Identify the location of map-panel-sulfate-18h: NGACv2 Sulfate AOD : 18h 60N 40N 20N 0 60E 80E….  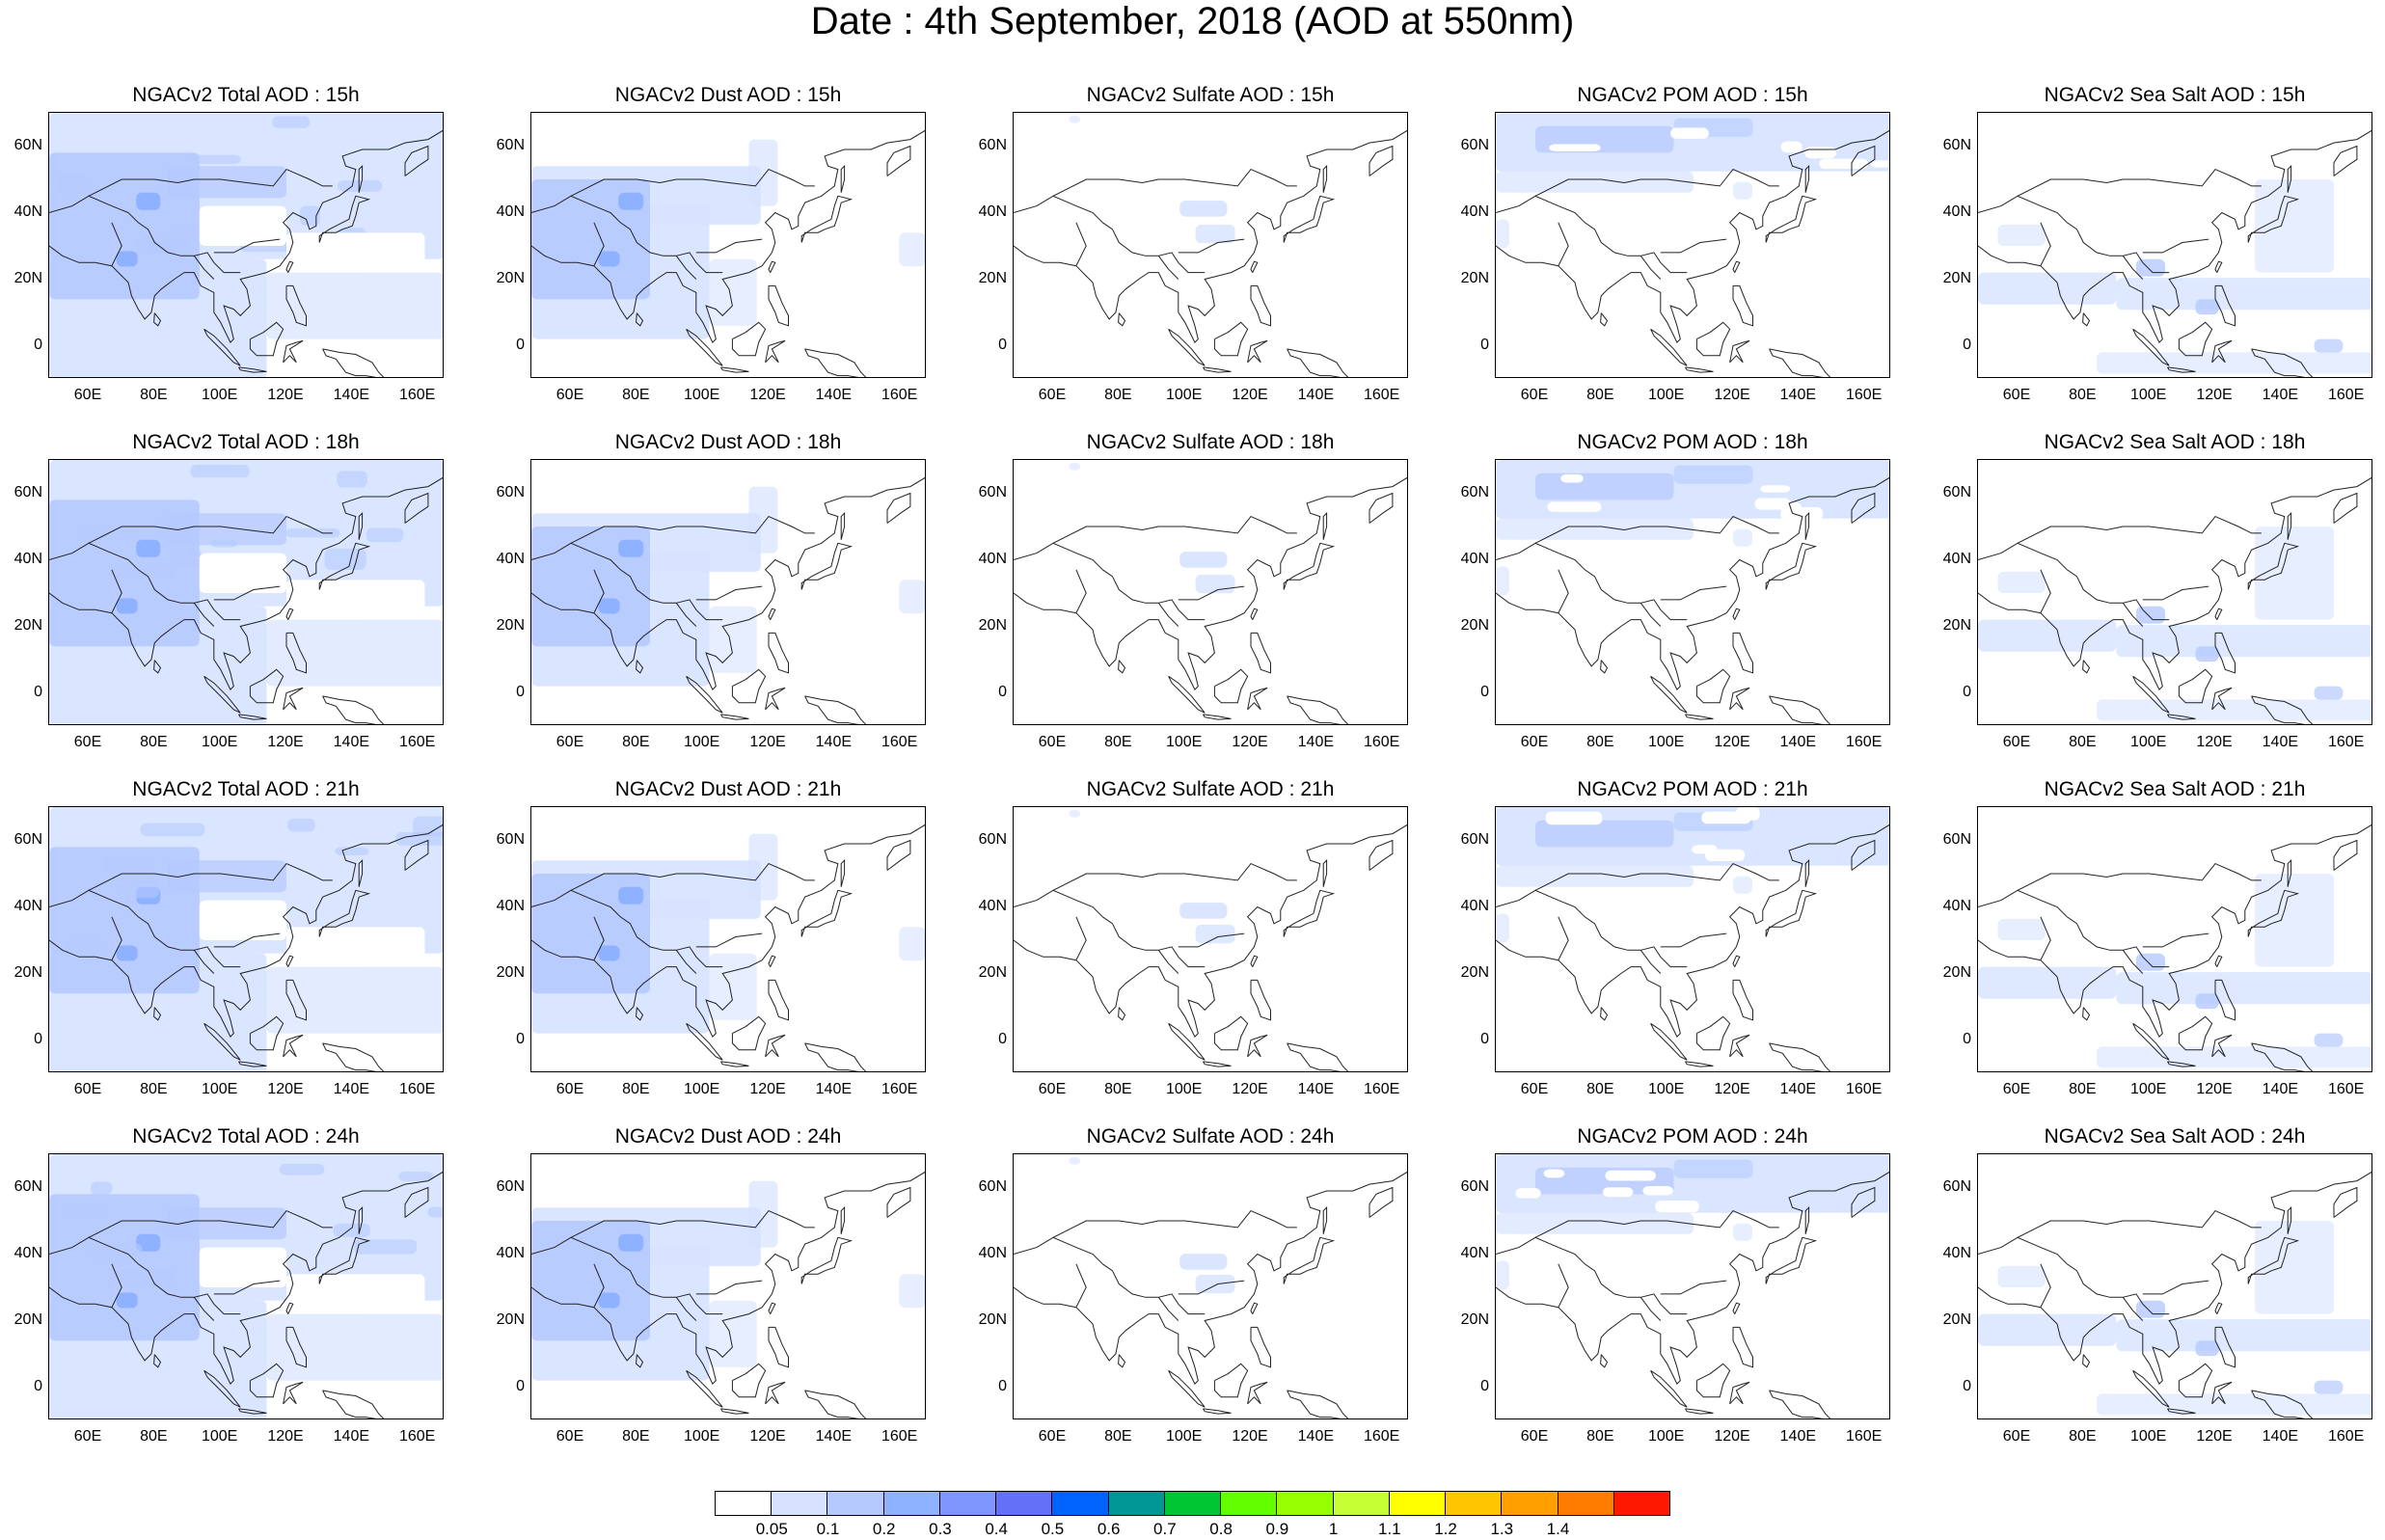
(1205, 605).